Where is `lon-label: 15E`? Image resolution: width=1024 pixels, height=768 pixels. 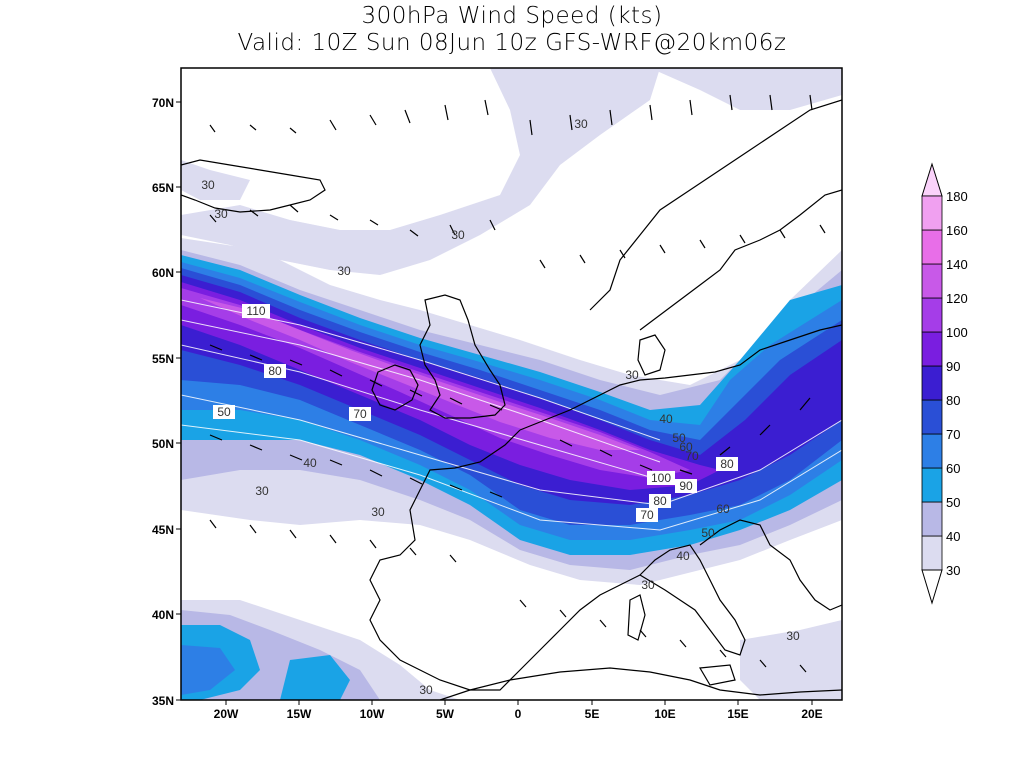 lon-label: 15E is located at coordinates (737, 714).